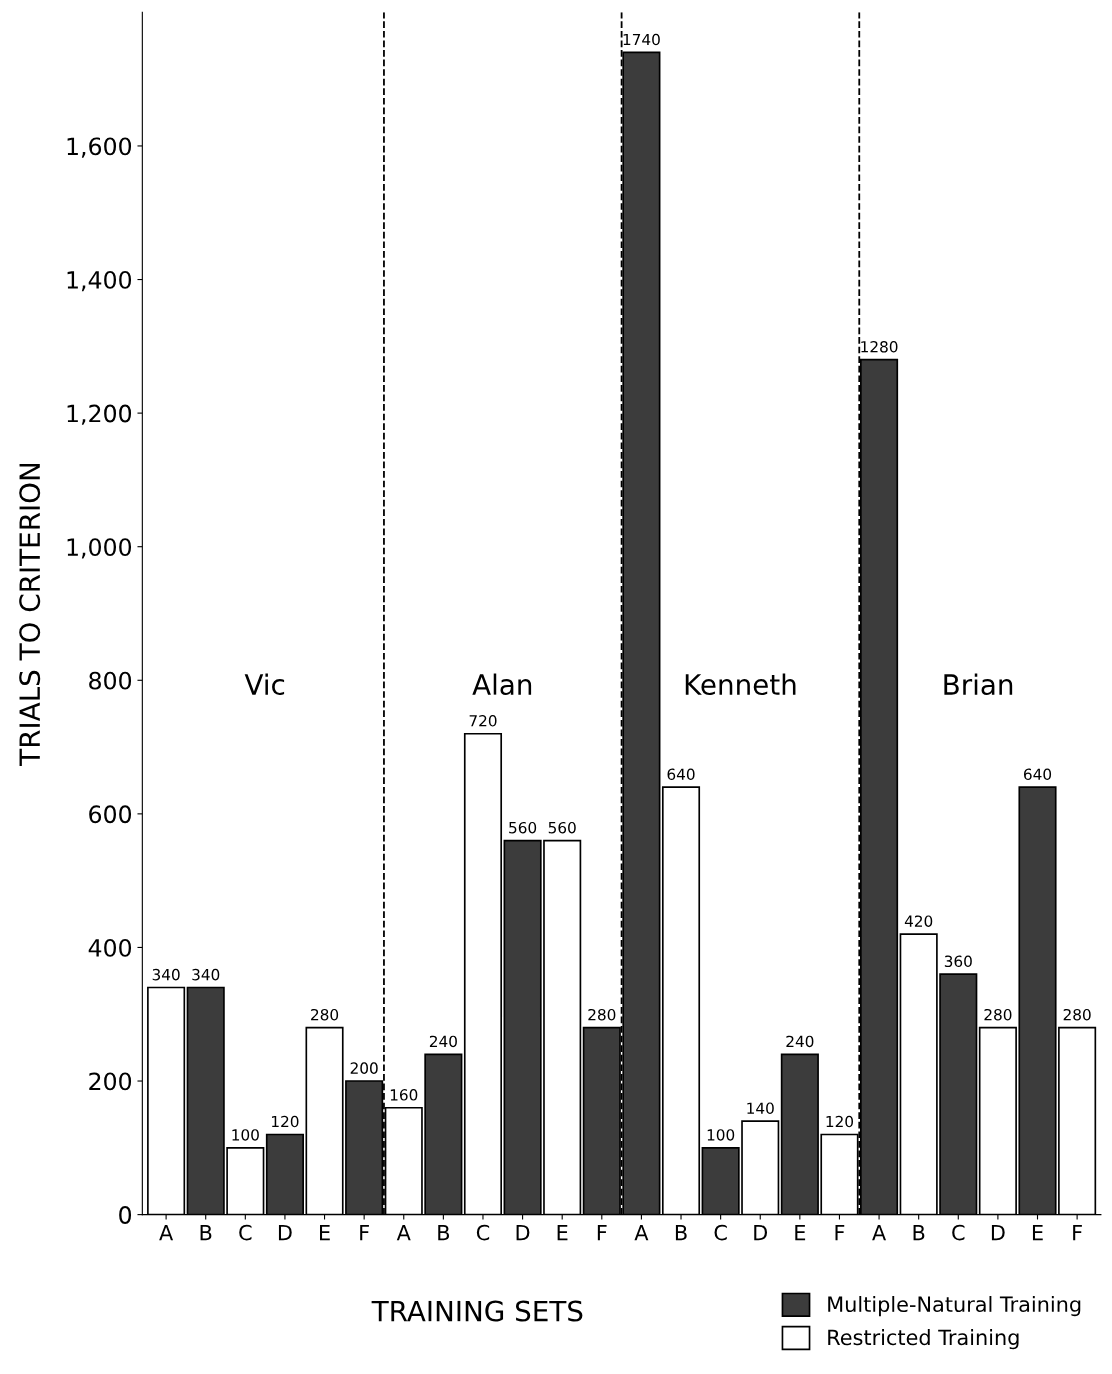 The image size is (1112, 1374). Describe the element at coordinates (264, 684) in the screenshot. I see `annotation: Vic` at that location.